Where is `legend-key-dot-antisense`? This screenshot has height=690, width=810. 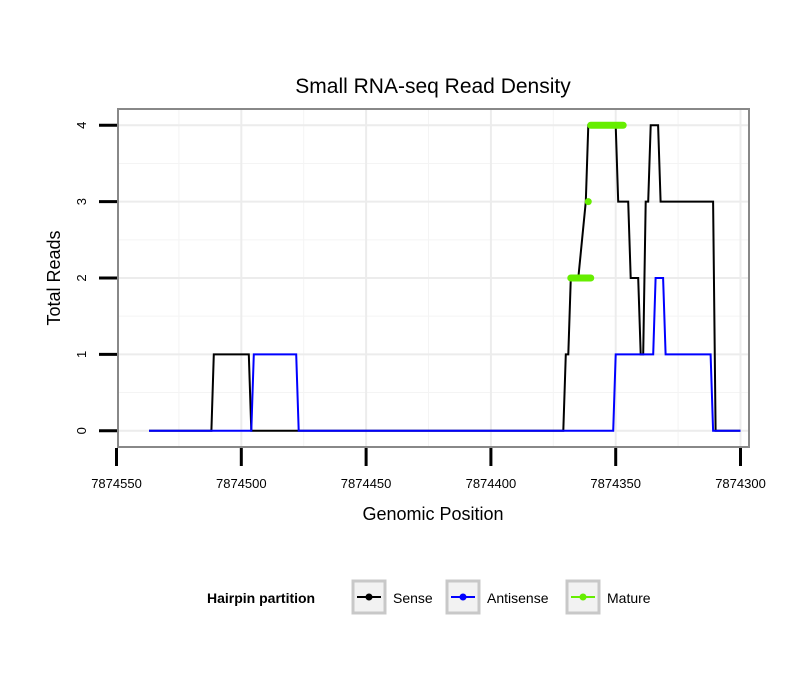 legend-key-dot-antisense is located at coordinates (463, 597).